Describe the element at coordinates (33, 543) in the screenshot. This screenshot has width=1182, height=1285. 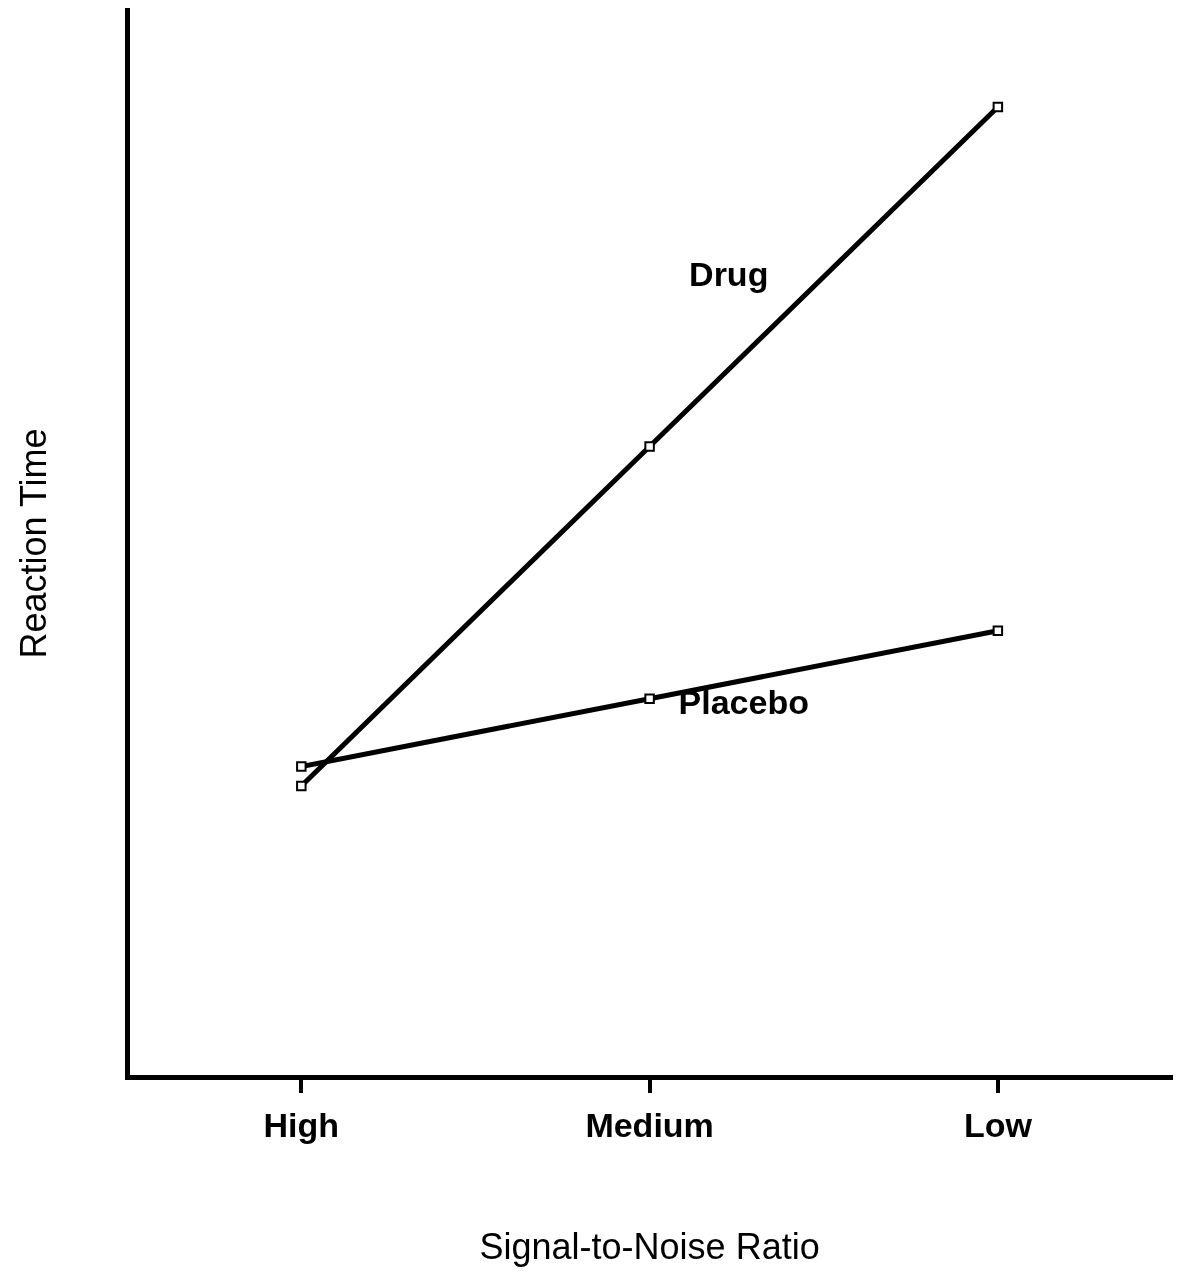
I see `y-axis-title: Reaction Time` at that location.